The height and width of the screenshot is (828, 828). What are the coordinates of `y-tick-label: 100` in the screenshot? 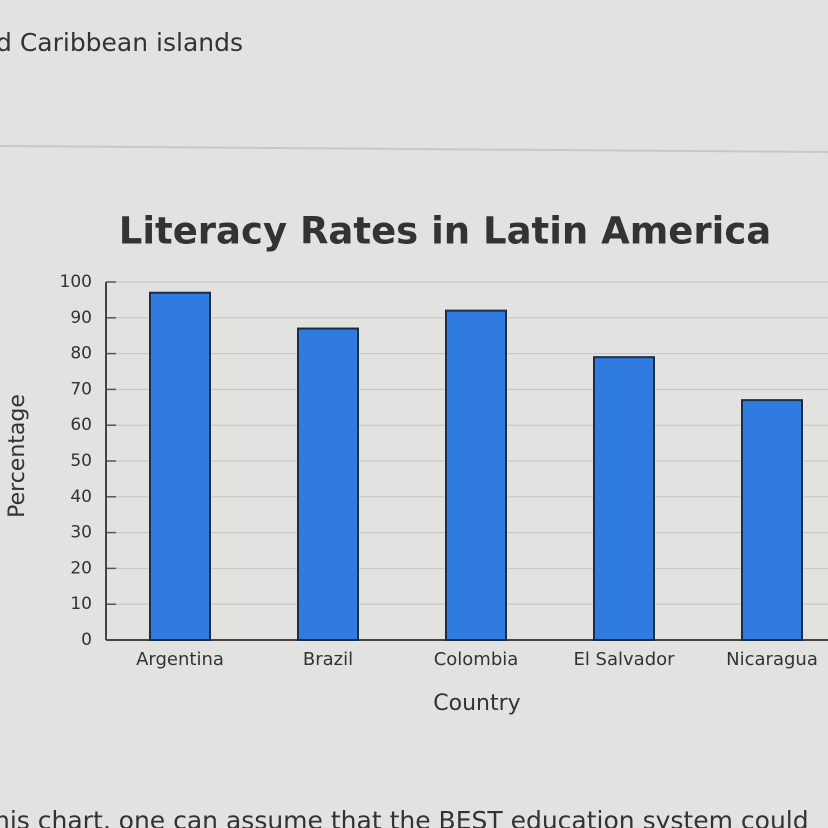 It's located at (76, 282).